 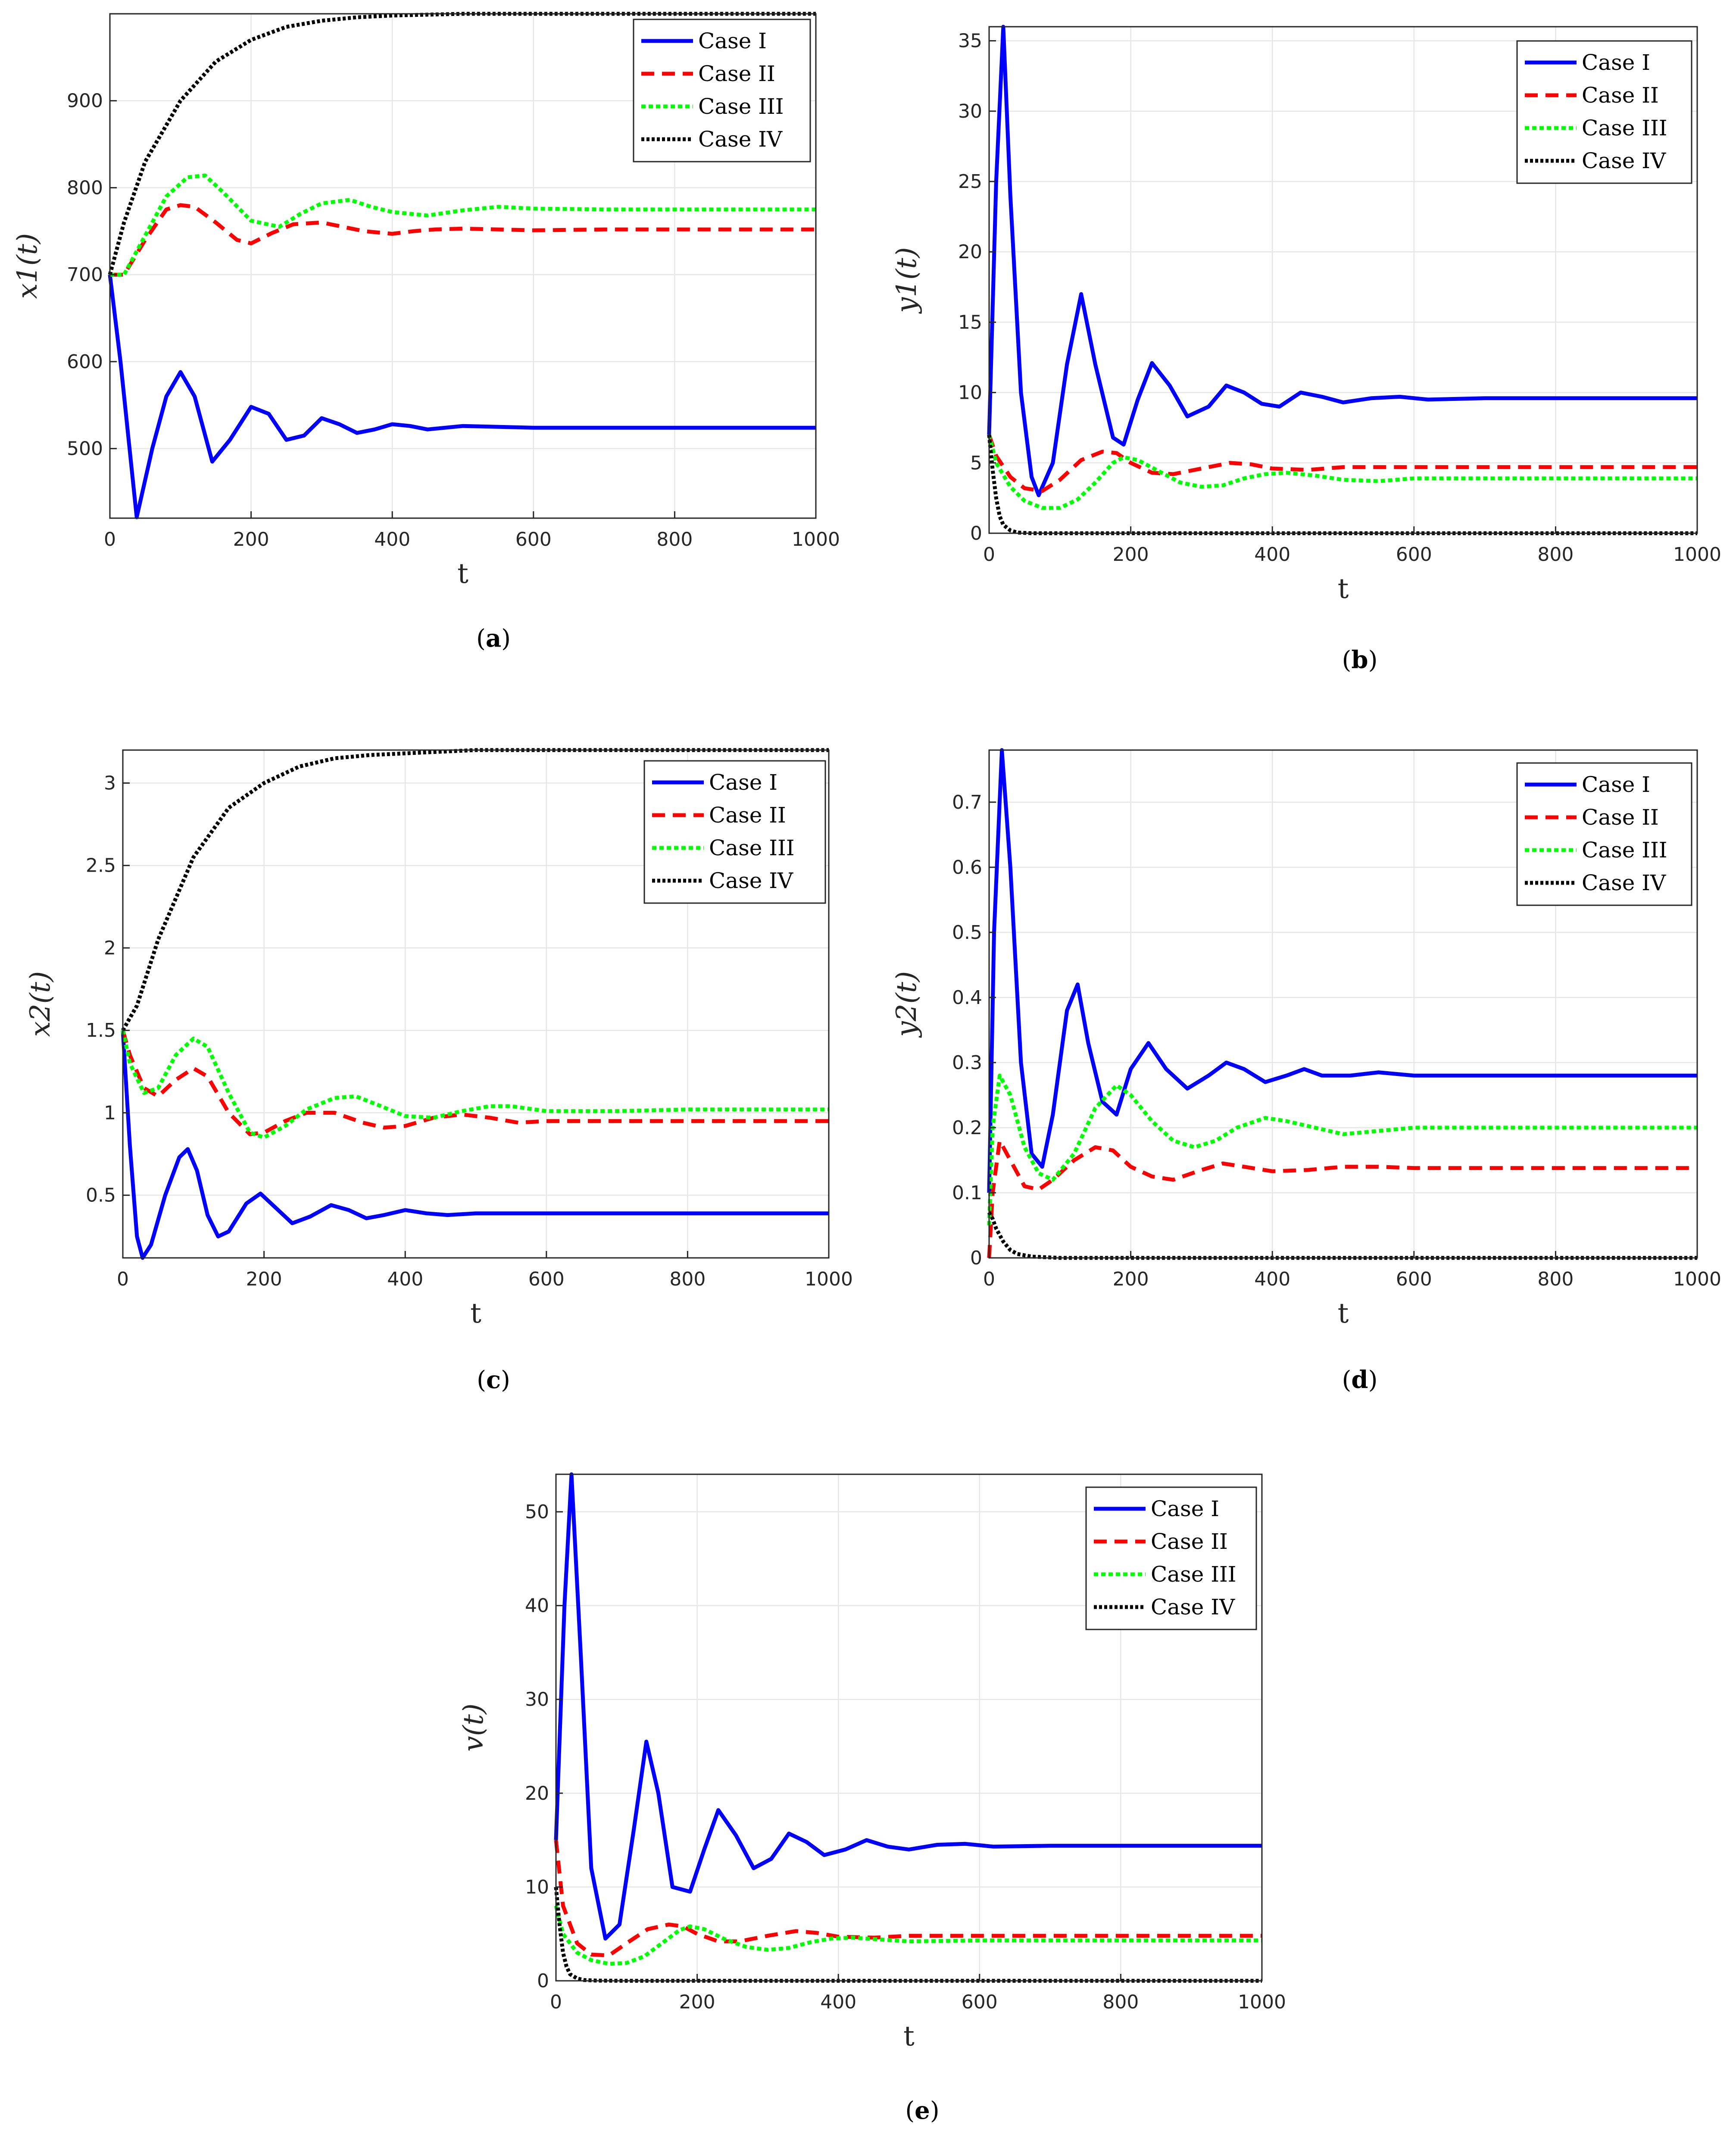 I want to click on y-axis-label: v(t), so click(x=474, y=1728).